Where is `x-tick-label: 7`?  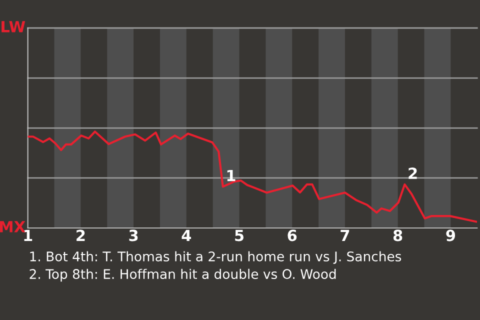 x-tick-label: 7 is located at coordinates (345, 235).